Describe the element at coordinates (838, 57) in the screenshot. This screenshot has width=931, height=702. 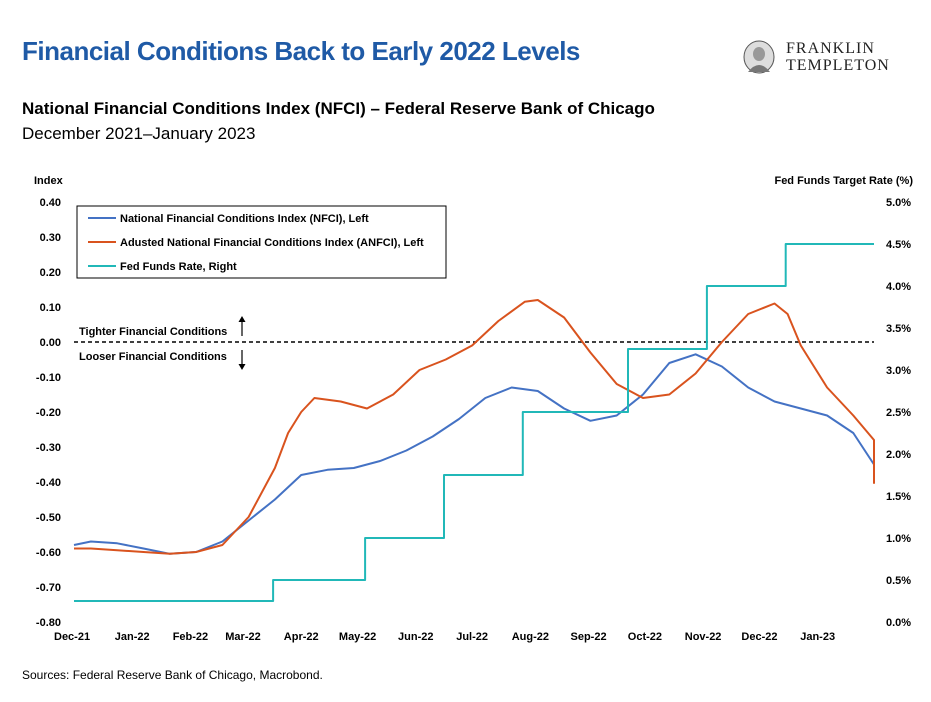
I see `logo-wordmark: FRANKLIN TEMPLETON` at that location.